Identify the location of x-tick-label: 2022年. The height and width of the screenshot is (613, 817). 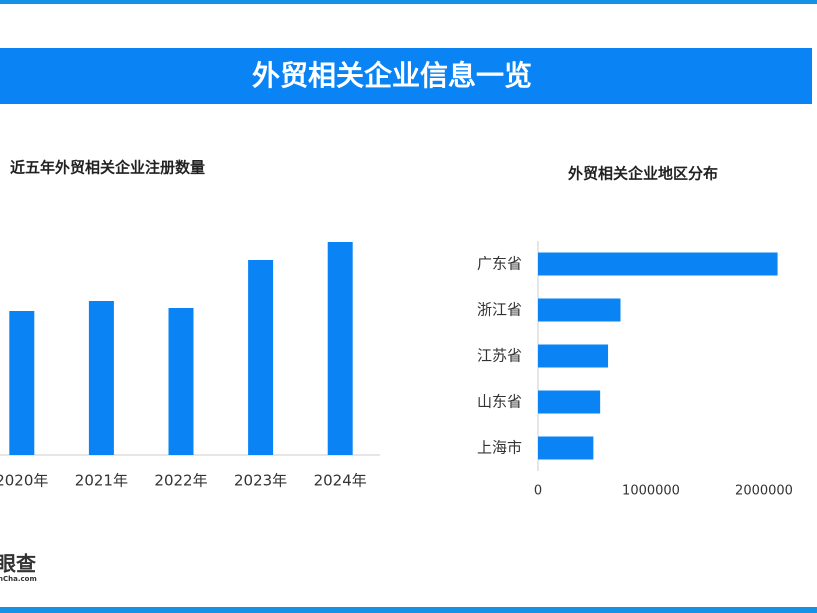
(180, 481).